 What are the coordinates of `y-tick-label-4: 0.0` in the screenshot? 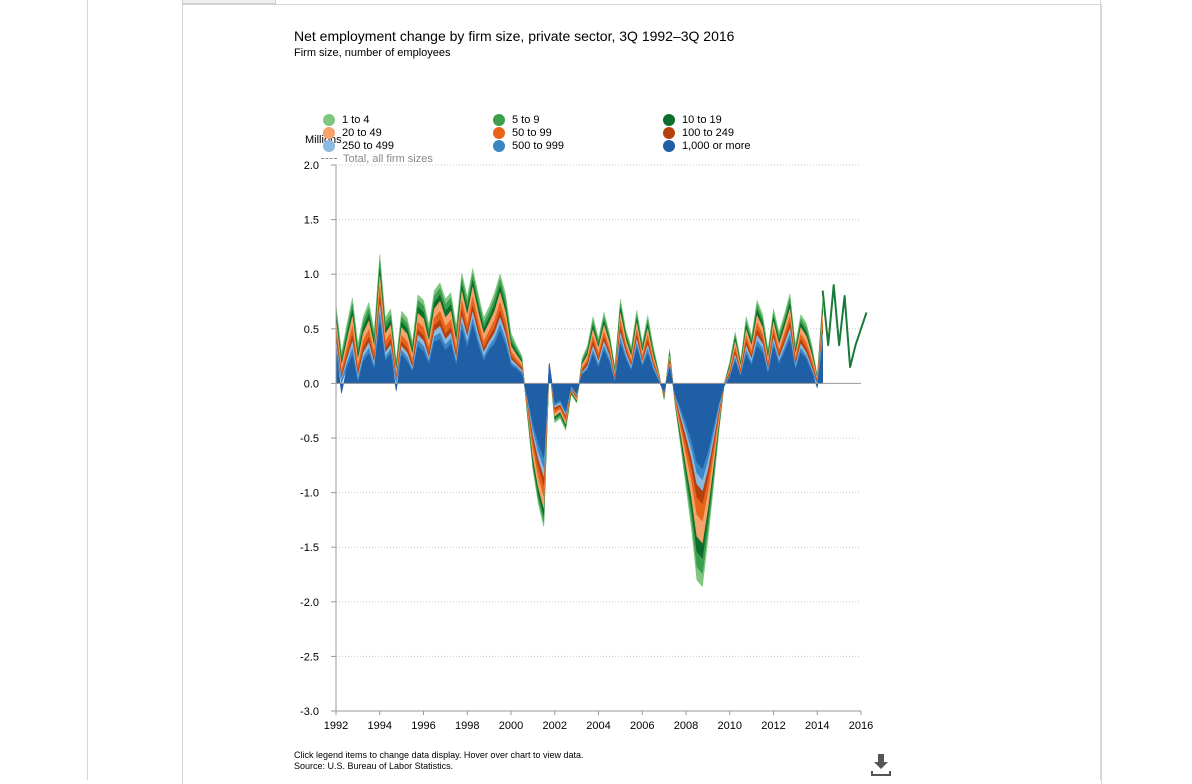 It's located at (311, 384).